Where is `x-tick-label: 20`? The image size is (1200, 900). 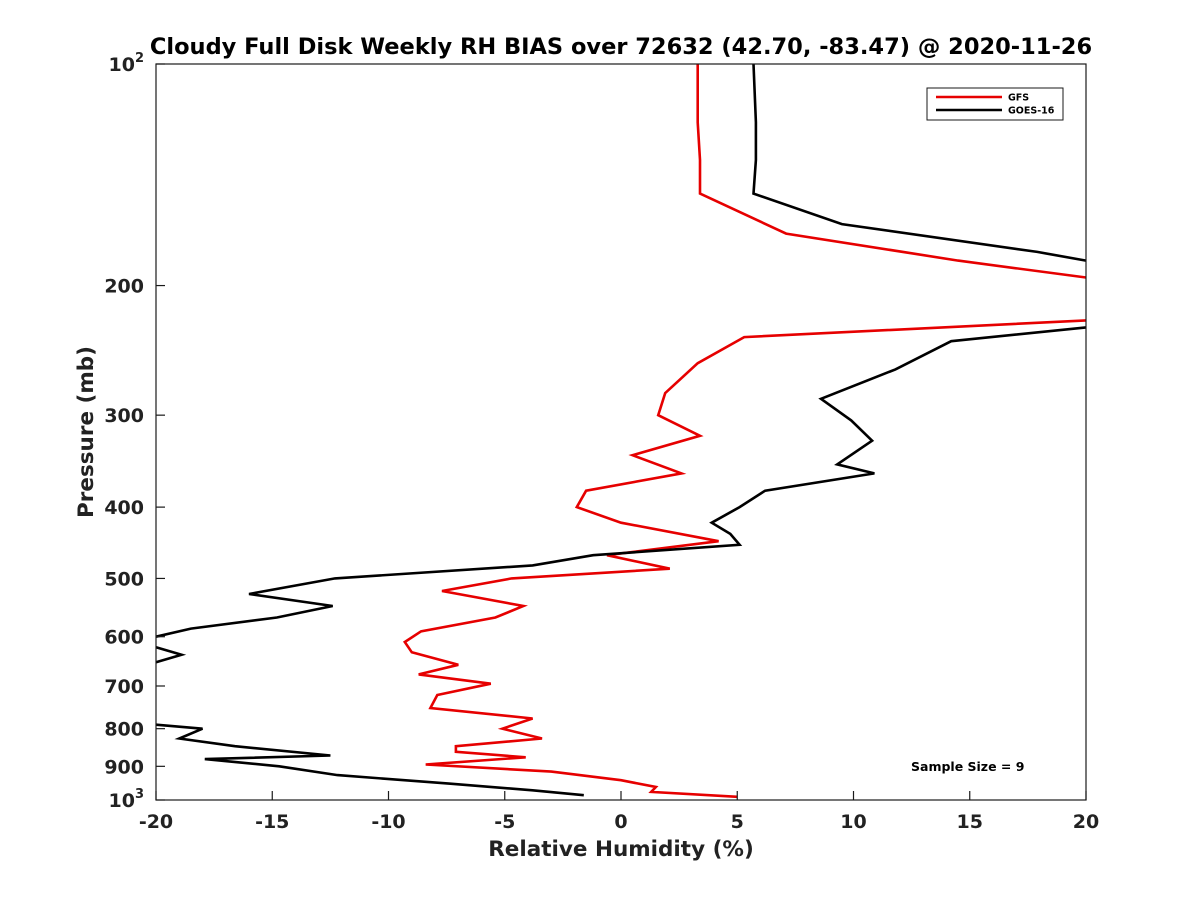
x-tick-label: 20 is located at coordinates (1086, 822).